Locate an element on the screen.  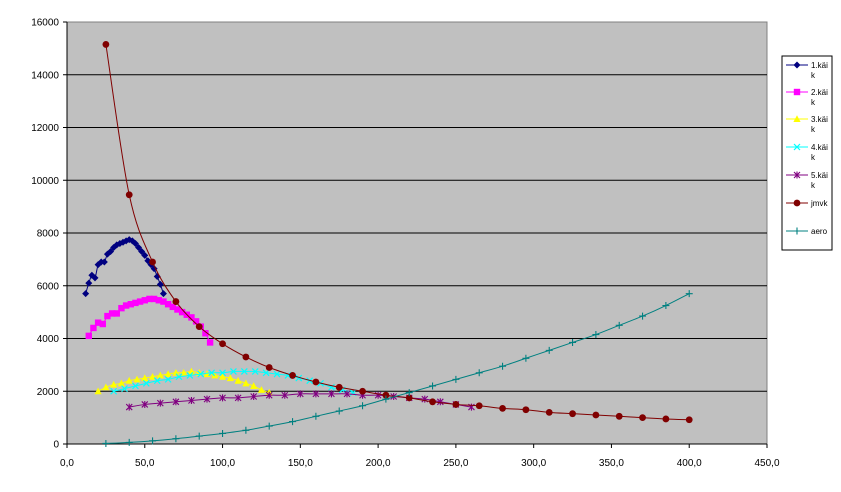
x-tick-label: 300,0 is located at coordinates (533, 463).